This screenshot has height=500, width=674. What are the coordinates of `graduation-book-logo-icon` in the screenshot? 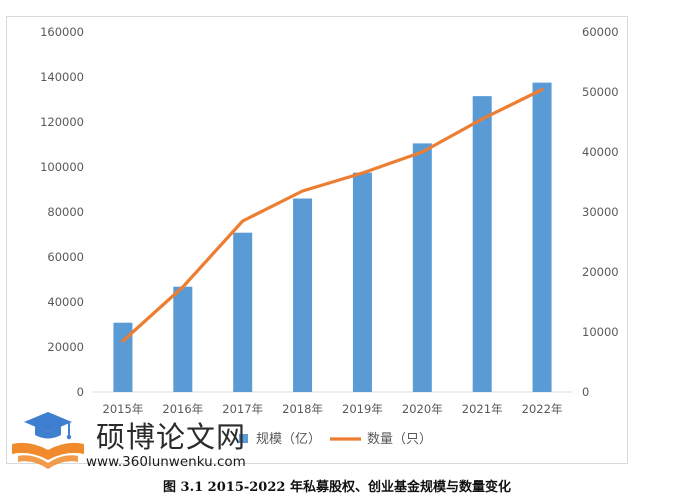 It's located at (48, 440).